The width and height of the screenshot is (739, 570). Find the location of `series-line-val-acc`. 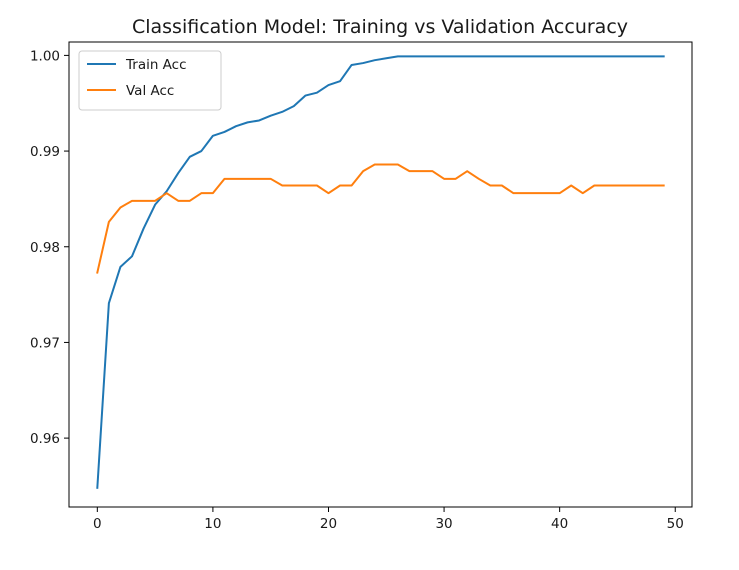

series-line-val-acc is located at coordinates (380, 218).